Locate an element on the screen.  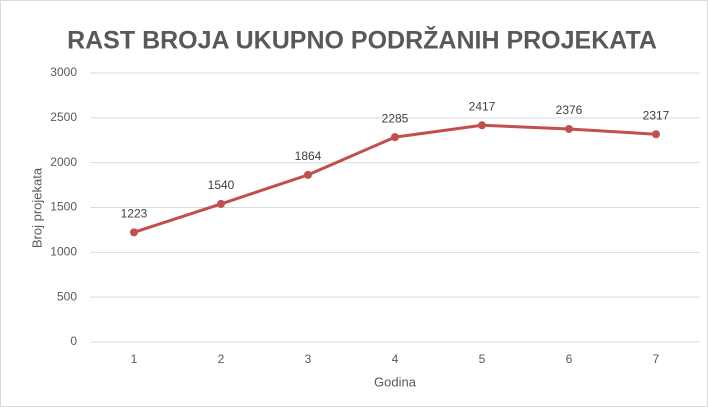
y-tick-label: 500 is located at coordinates (67, 296).